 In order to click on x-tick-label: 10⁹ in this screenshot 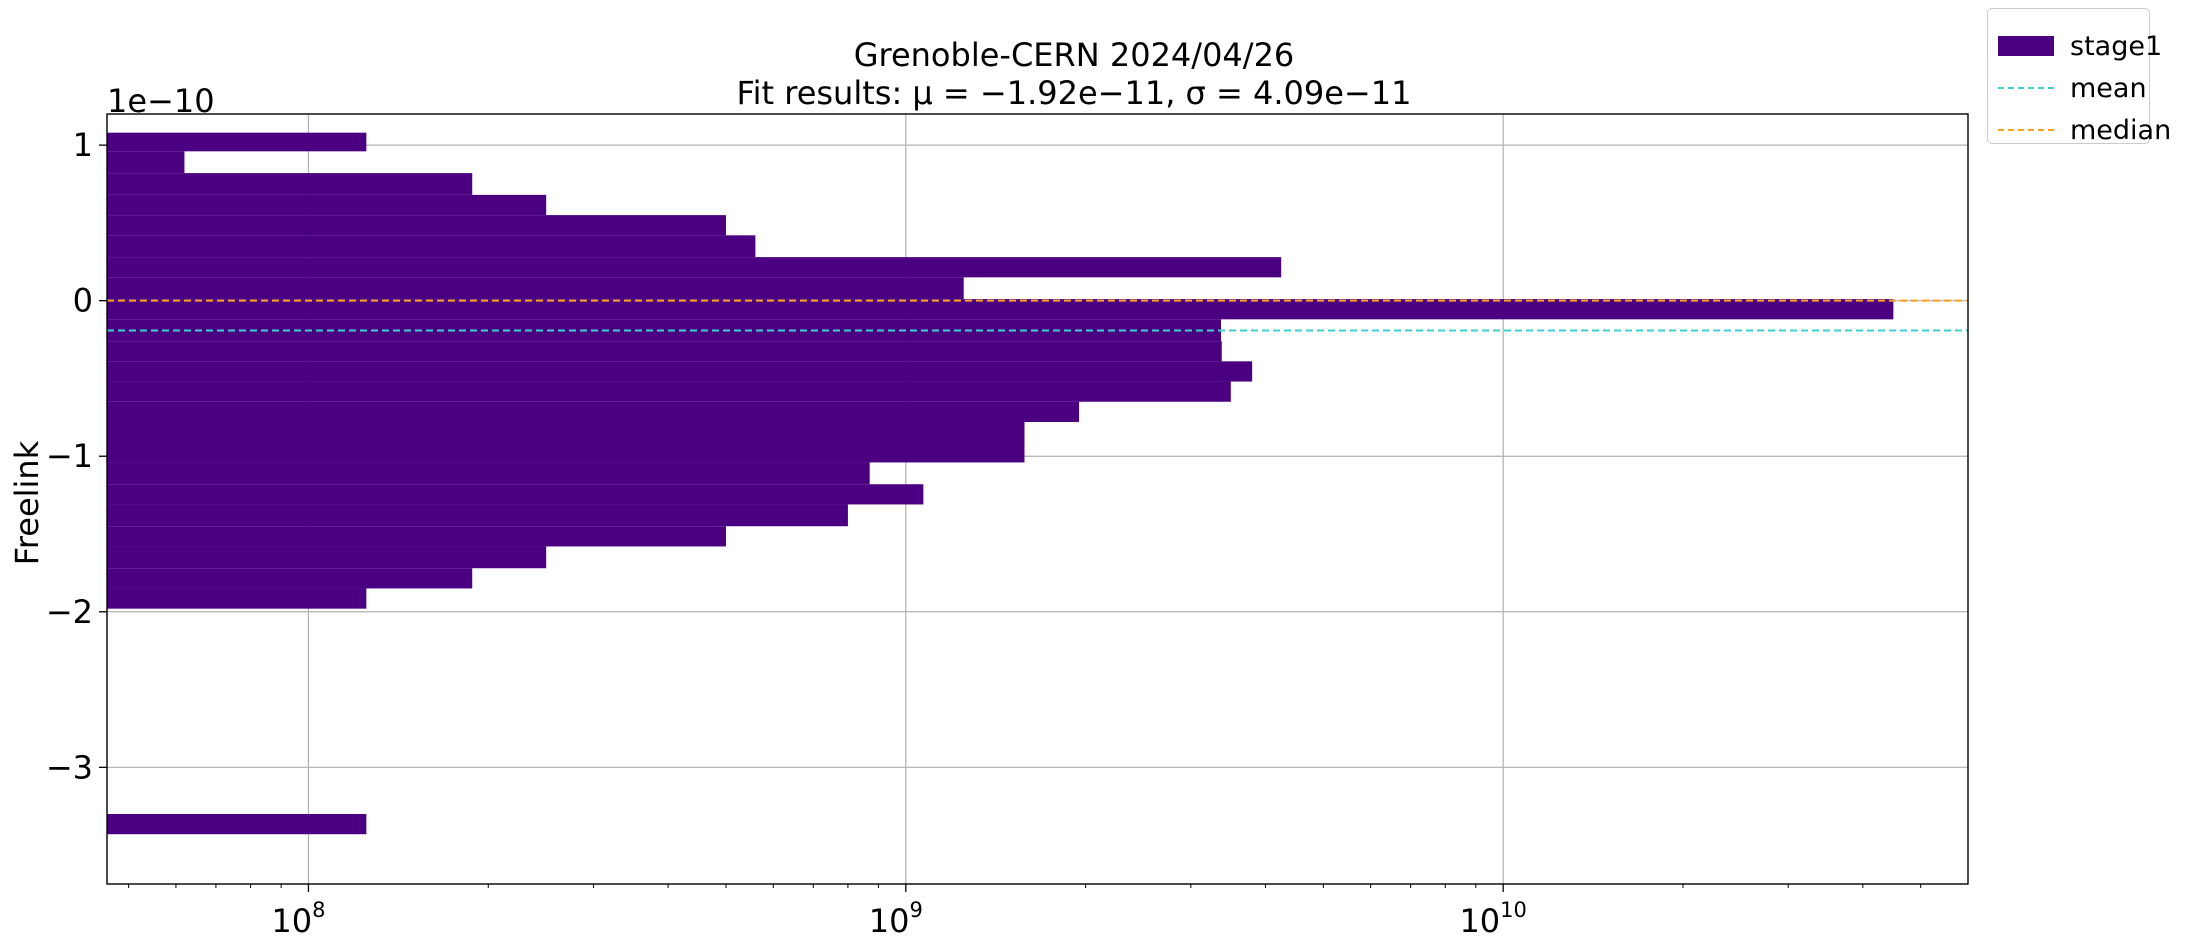, I will do `click(896, 919)`.